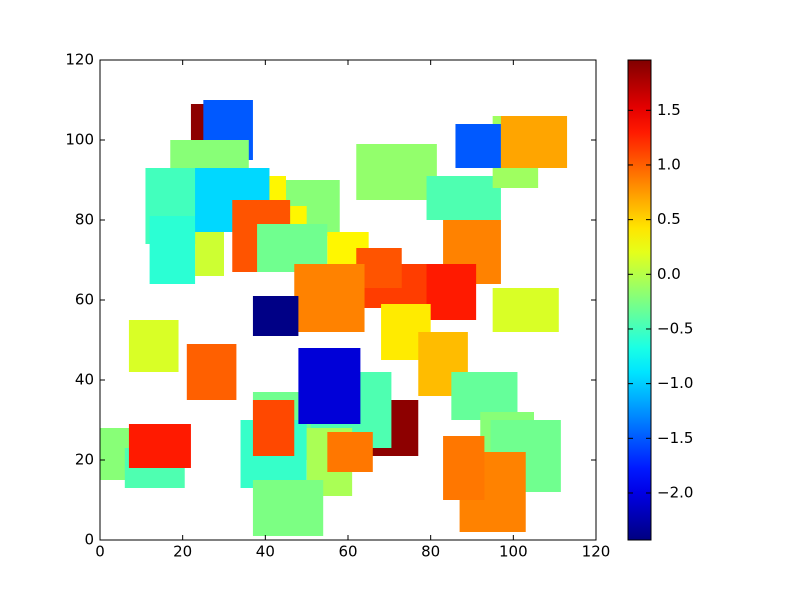 This screenshot has height=600, width=800. I want to click on x-tick-label: 20, so click(182, 552).